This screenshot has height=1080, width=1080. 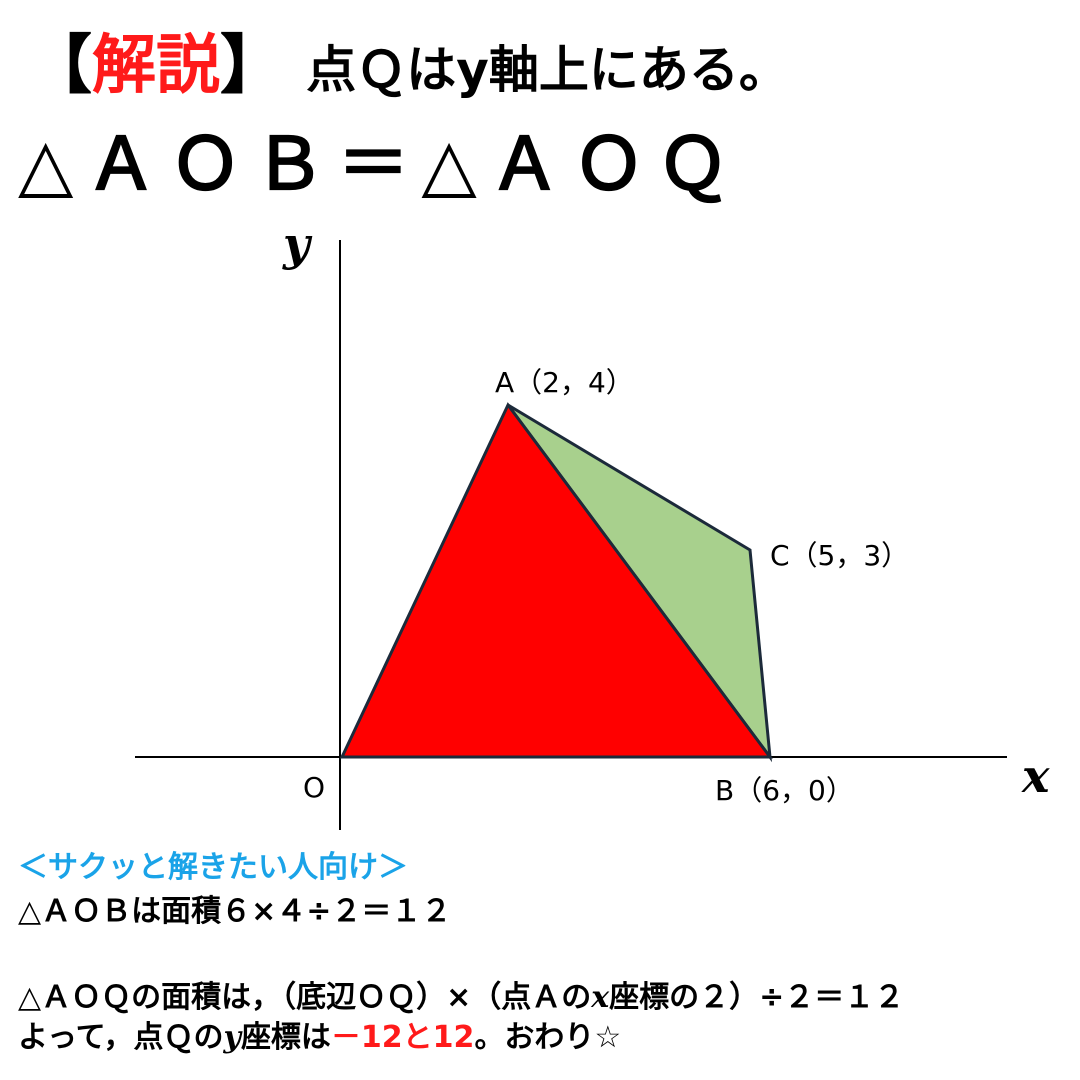 What do you see at coordinates (839, 555) in the screenshot?
I see `point-label: C（5，3）` at bounding box center [839, 555].